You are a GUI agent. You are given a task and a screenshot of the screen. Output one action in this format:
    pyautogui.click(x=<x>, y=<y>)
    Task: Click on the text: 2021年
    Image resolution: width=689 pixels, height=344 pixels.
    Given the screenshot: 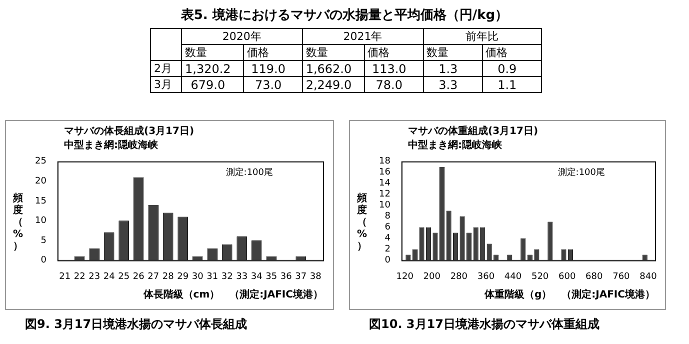 What is the action you would take?
    pyautogui.click(x=363, y=36)
    